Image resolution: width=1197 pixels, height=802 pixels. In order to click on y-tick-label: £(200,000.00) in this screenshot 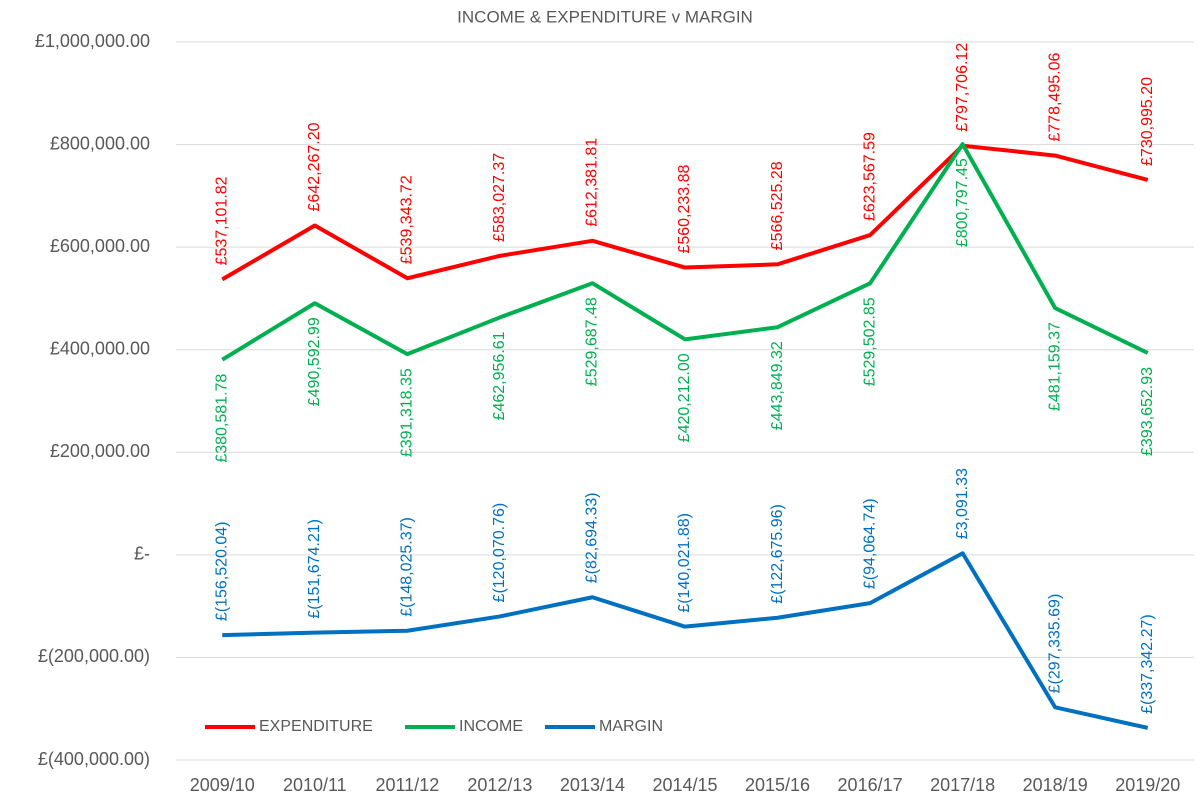, I will do `click(94, 656)`.